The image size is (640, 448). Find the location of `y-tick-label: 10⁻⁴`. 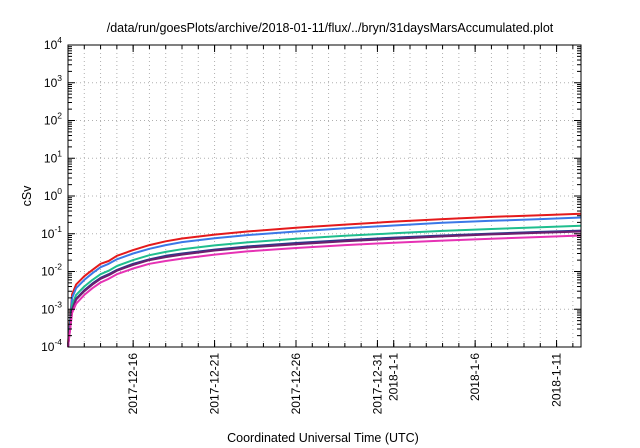

y-tick-label: 10⁻⁴ is located at coordinates (51, 345).